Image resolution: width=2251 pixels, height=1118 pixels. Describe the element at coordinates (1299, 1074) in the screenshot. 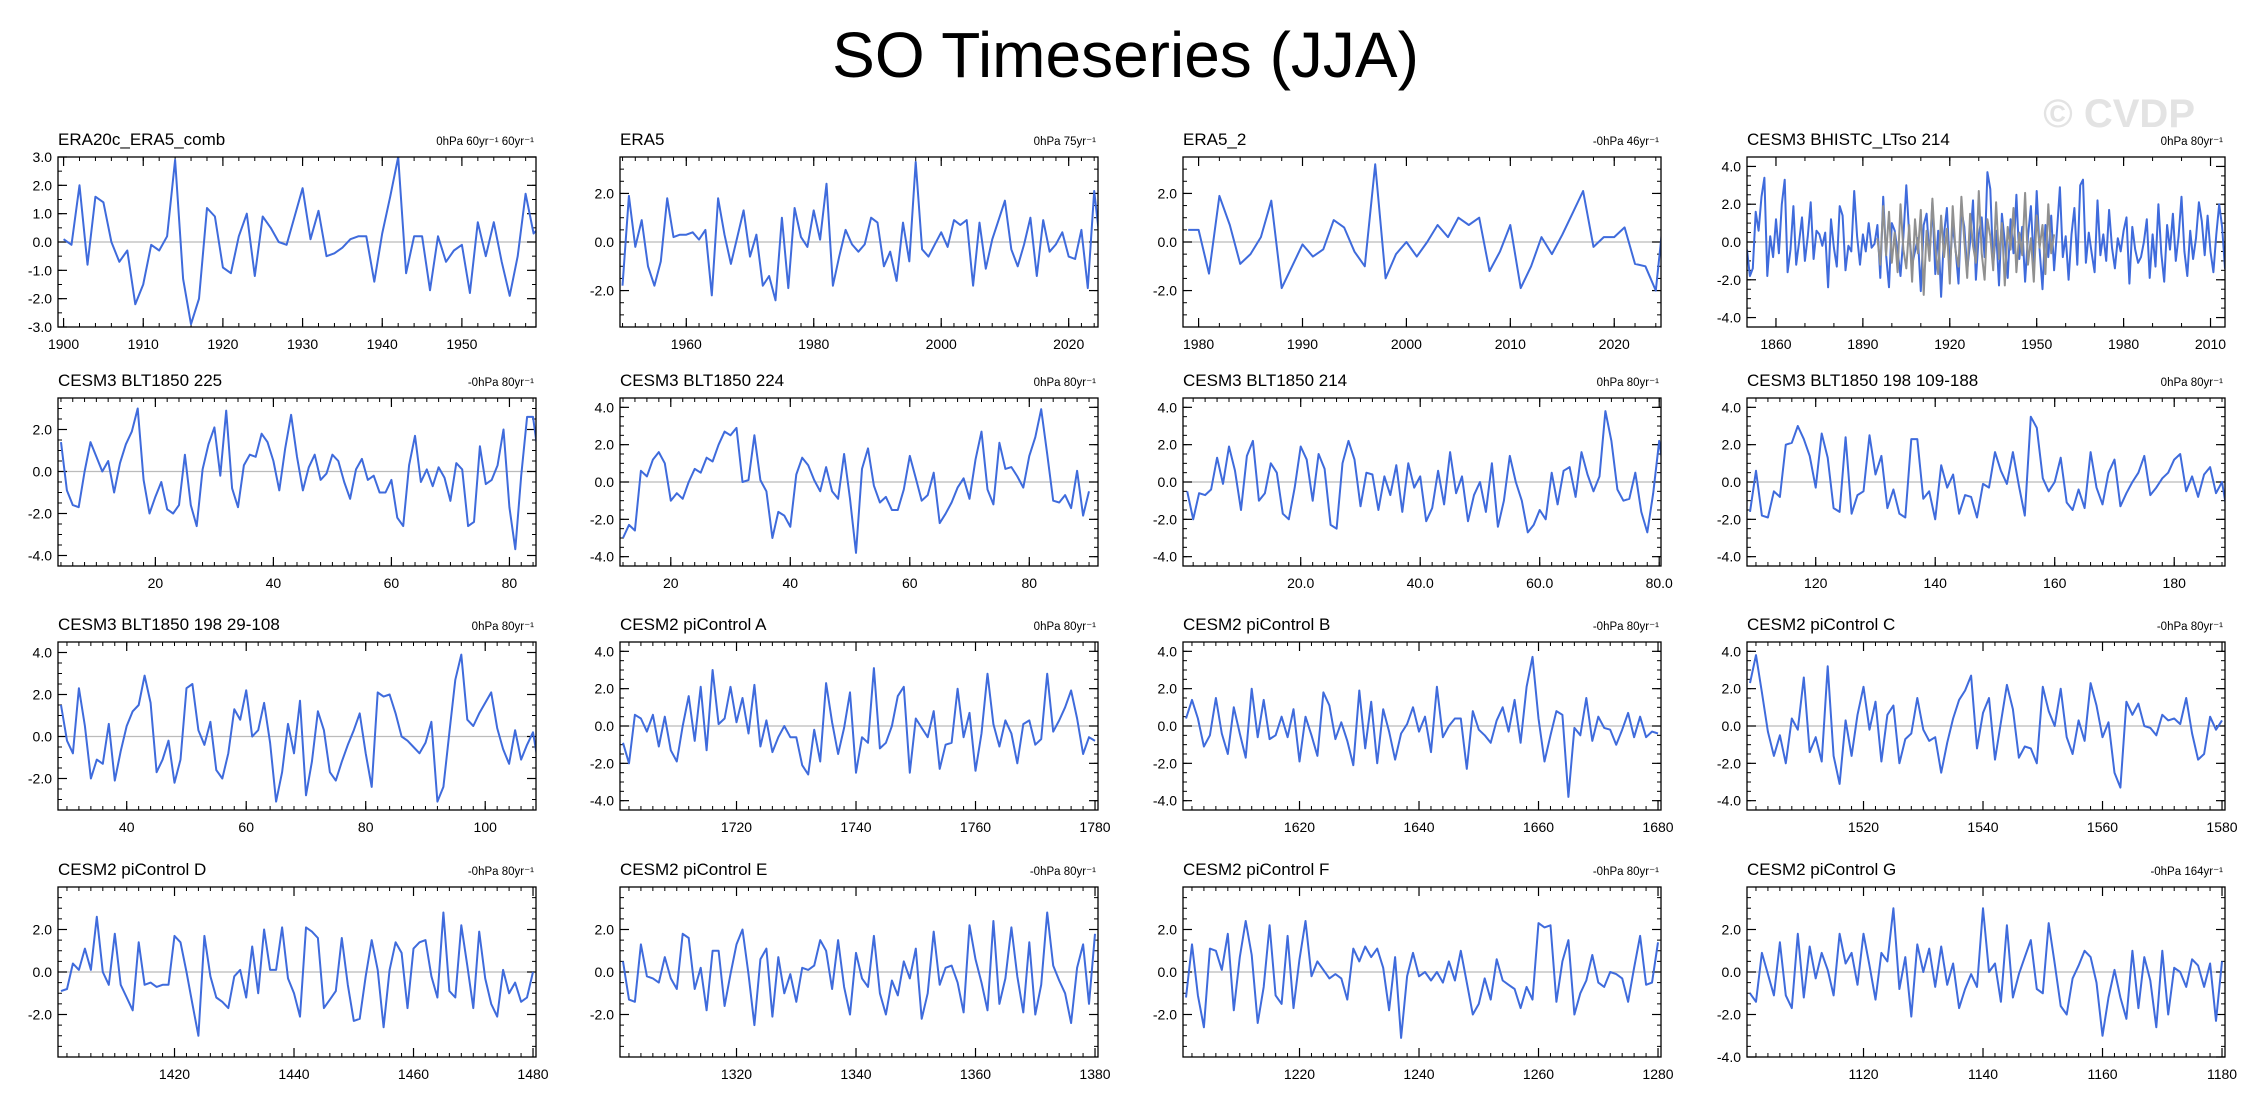

I see `x-tick-label: 1220` at that location.